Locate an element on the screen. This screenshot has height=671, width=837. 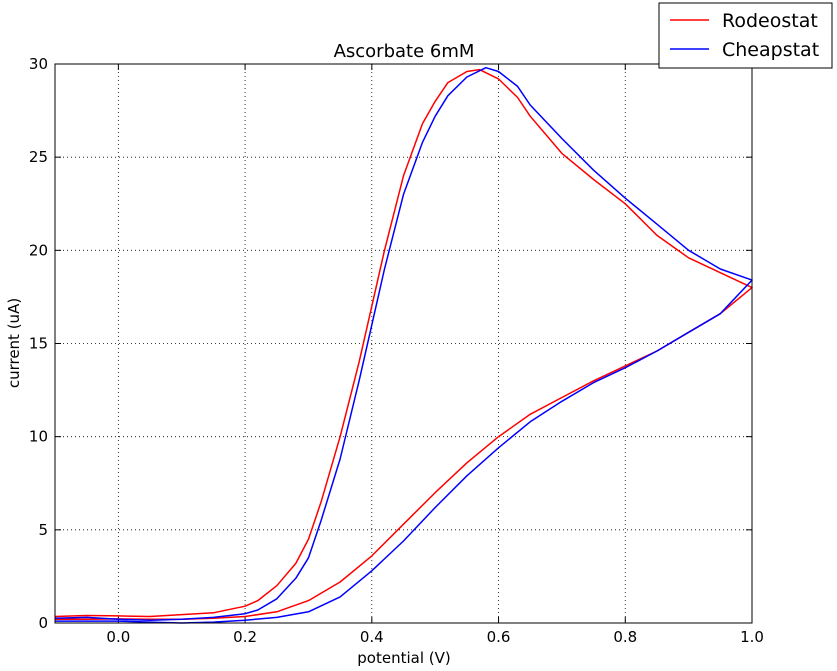
y-tick-label: 0 is located at coordinates (43, 623).